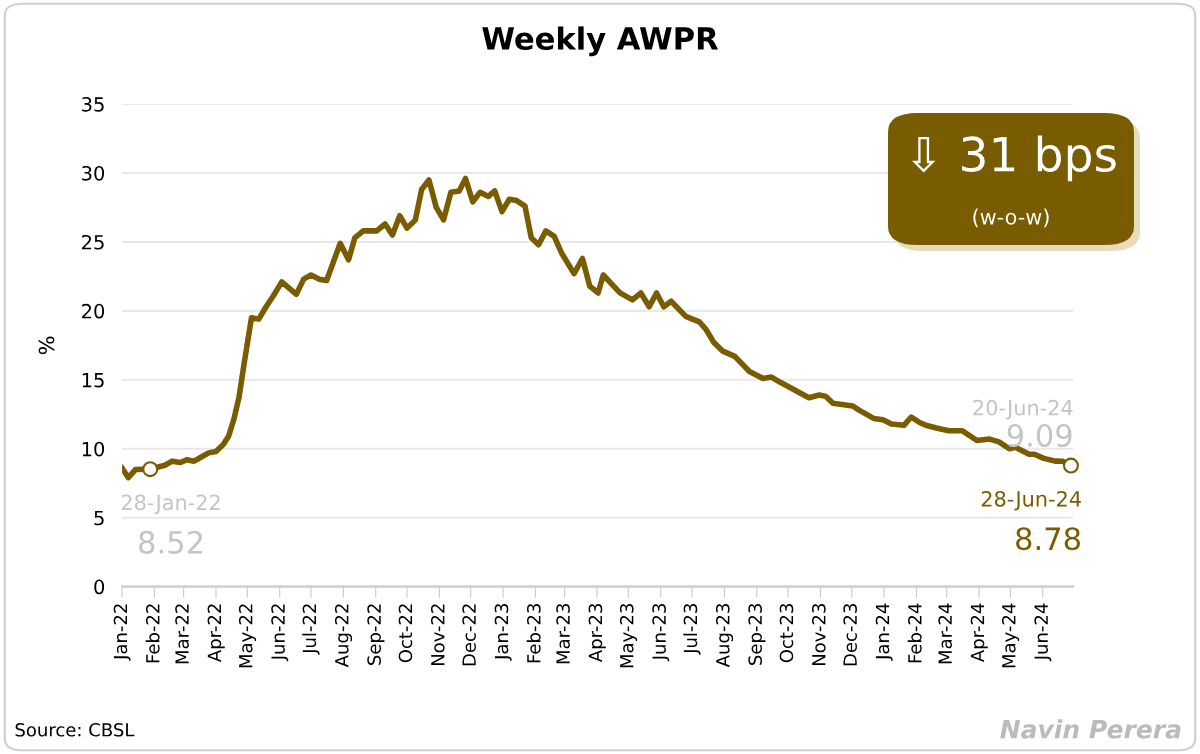  What do you see at coordinates (216, 633) in the screenshot?
I see `x-tick-label: Apr-22` at bounding box center [216, 633].